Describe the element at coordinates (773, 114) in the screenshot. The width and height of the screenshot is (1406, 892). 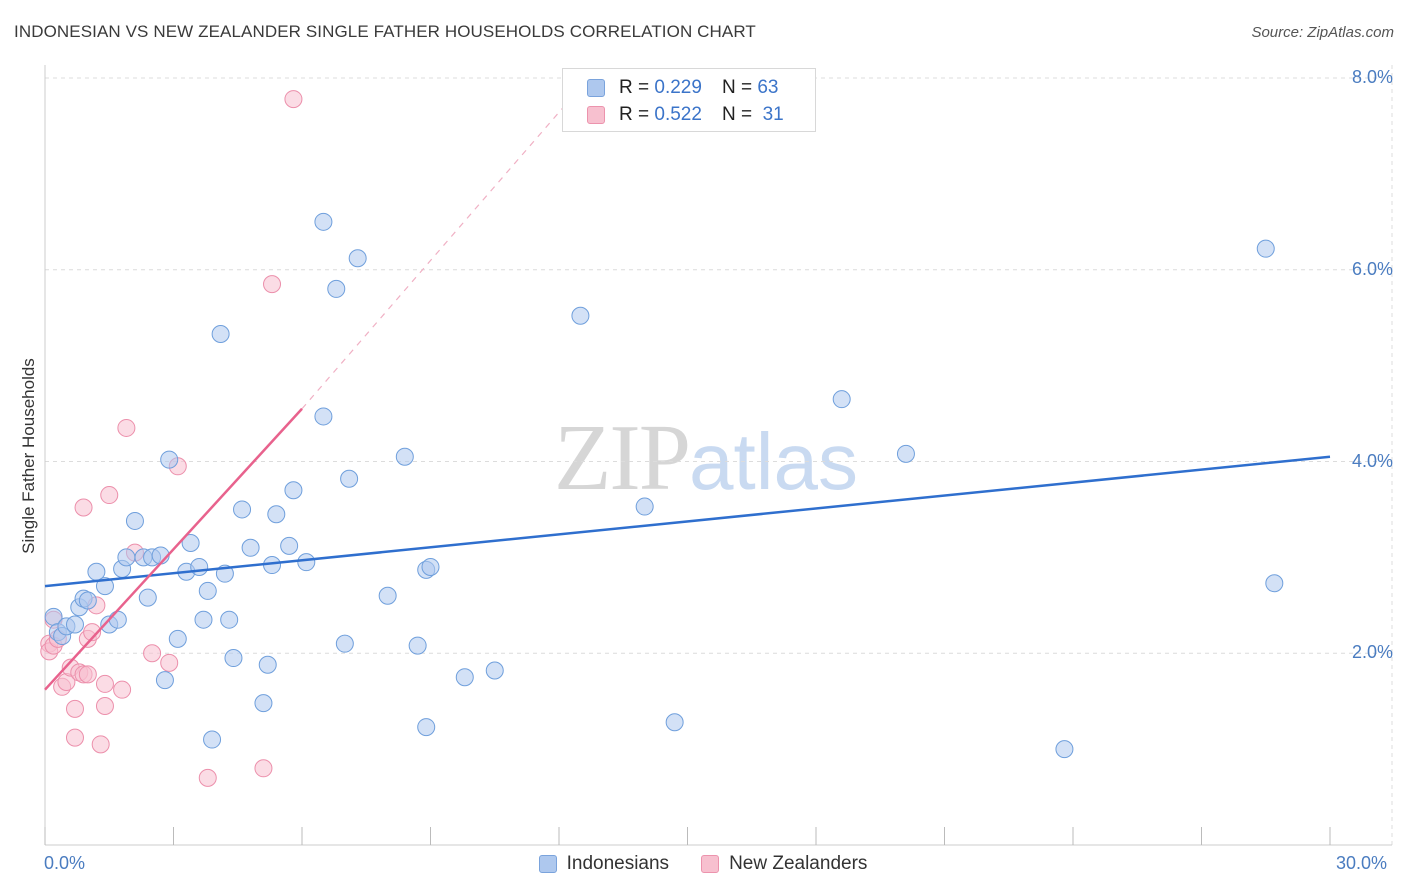
I see `legend-n-value: 31` at that location.